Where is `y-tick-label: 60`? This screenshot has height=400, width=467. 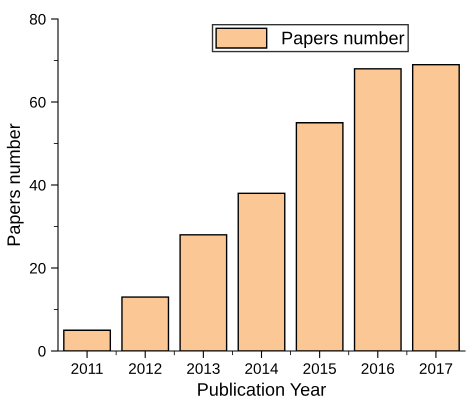
y-tick-label: 60 is located at coordinates (38, 102).